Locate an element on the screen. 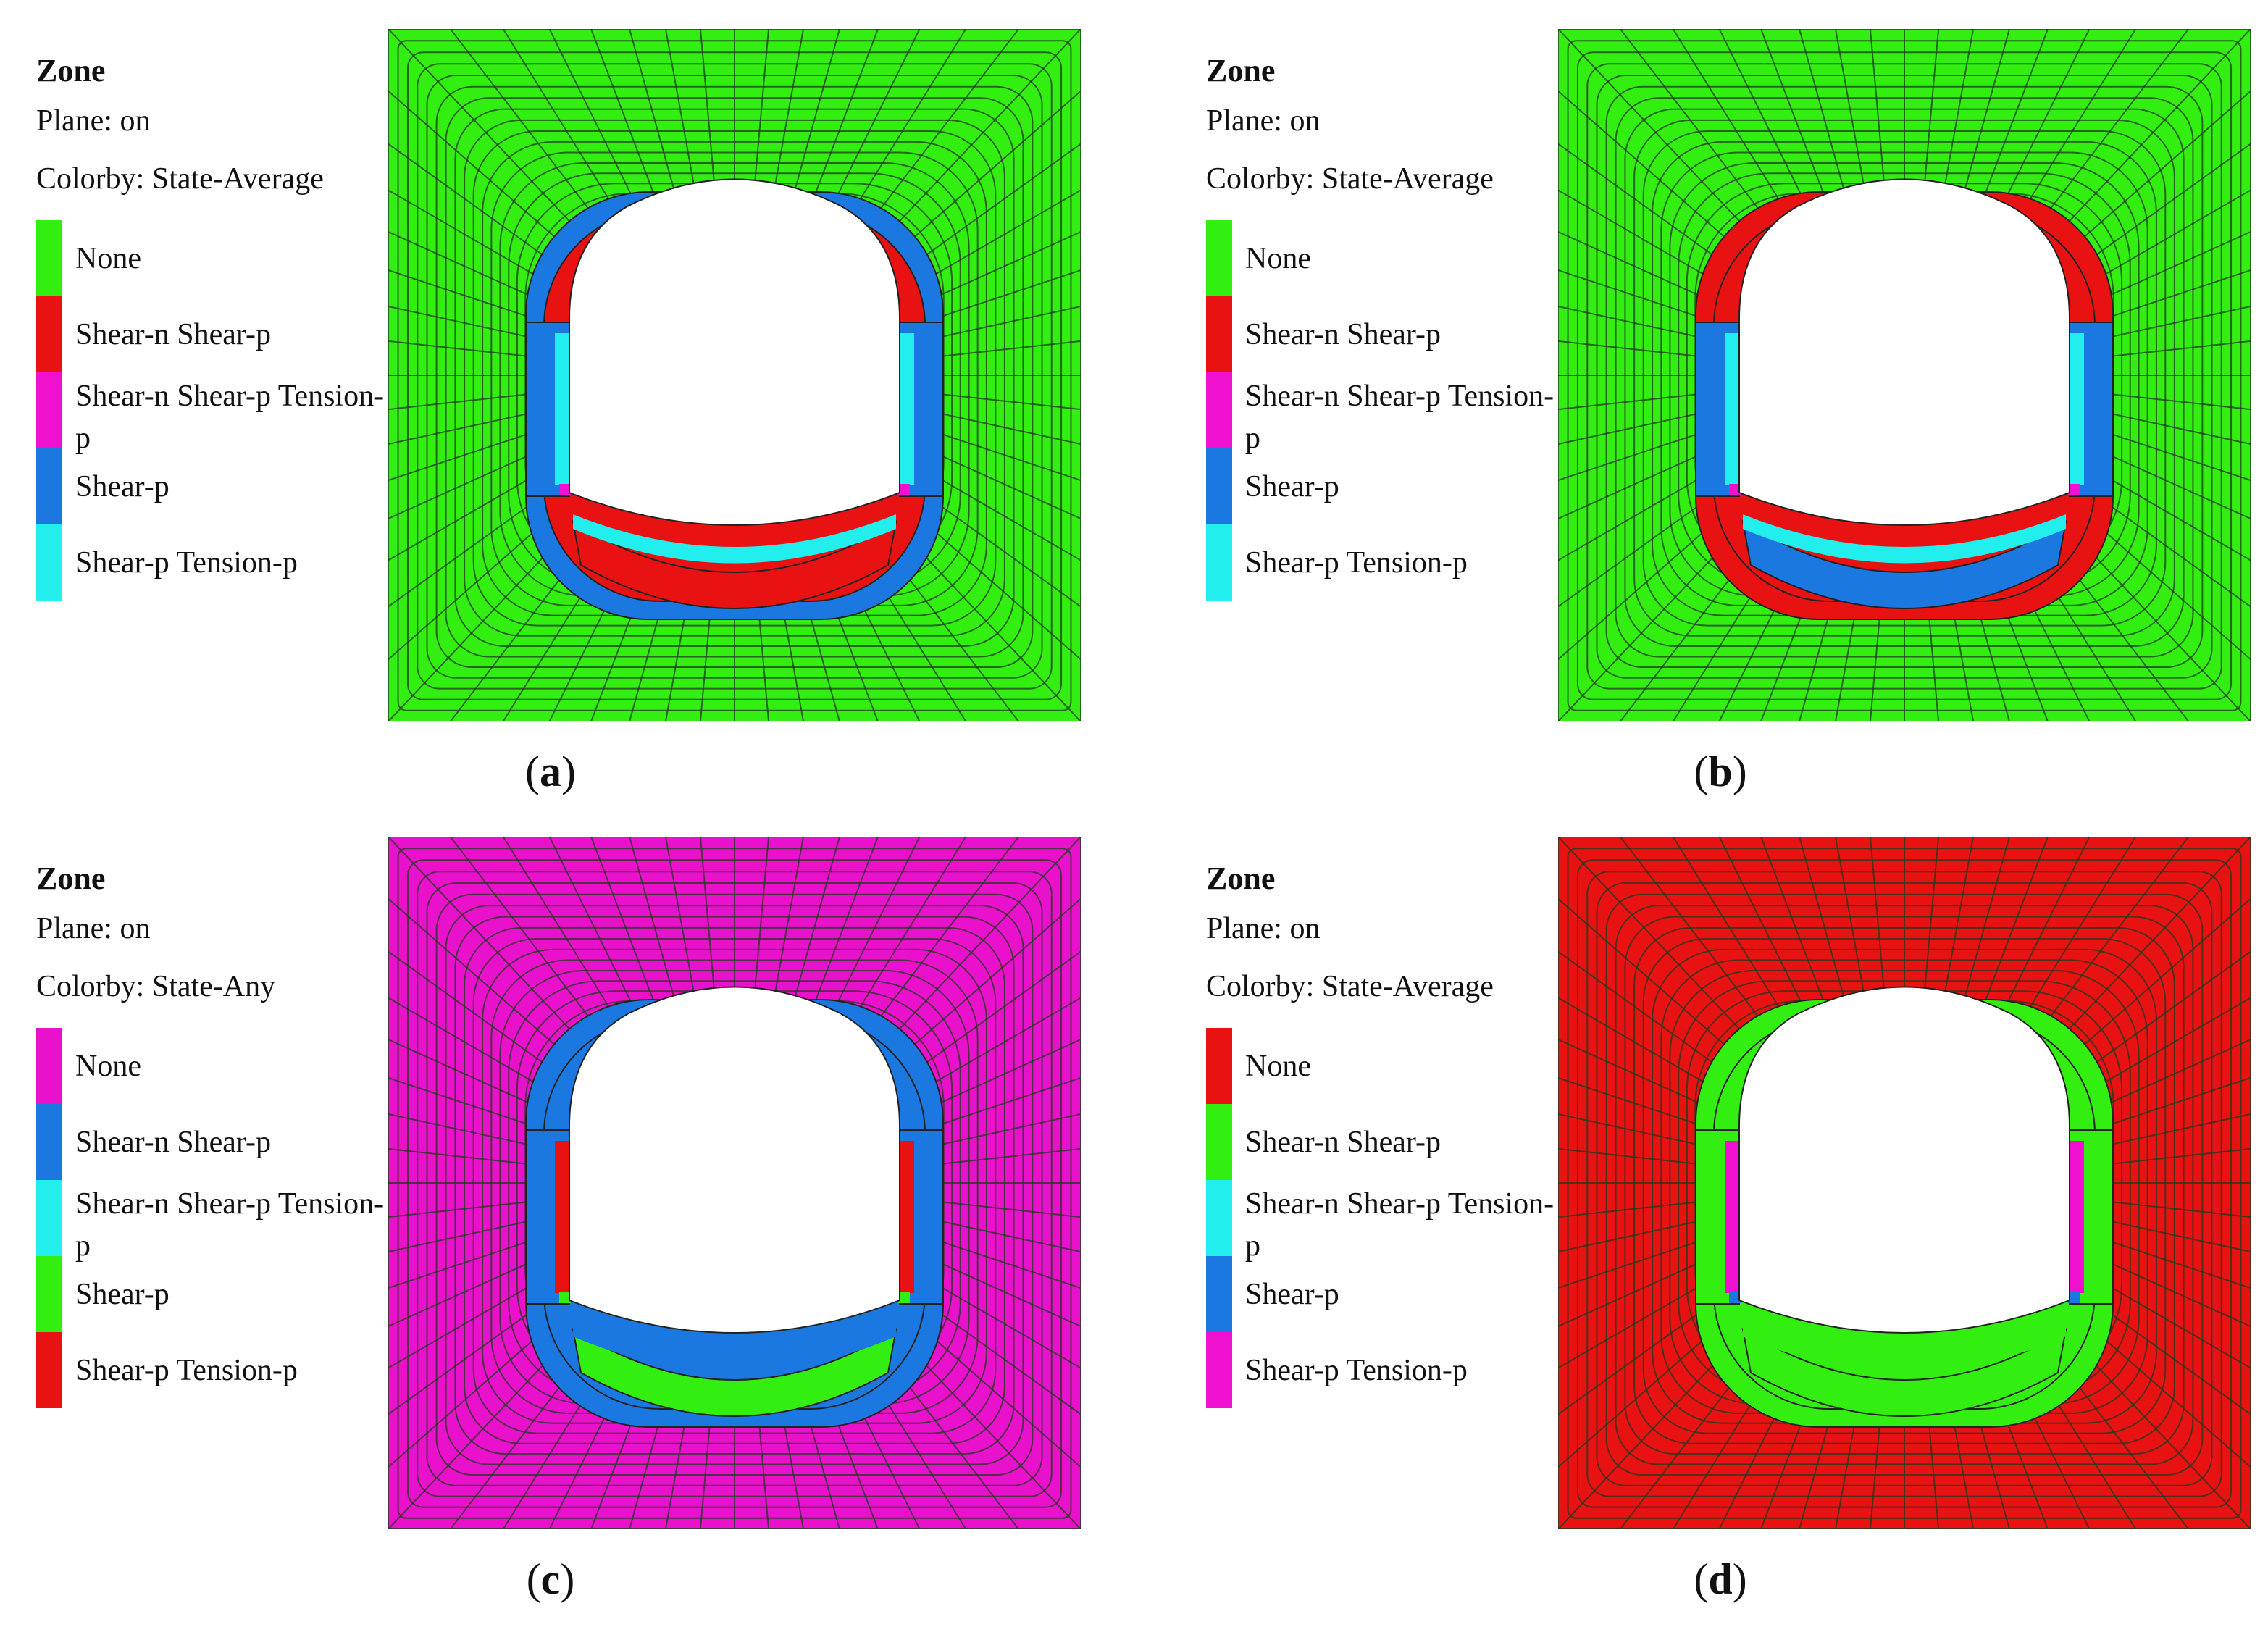  panel-caption: (c) is located at coordinates (551, 1579).